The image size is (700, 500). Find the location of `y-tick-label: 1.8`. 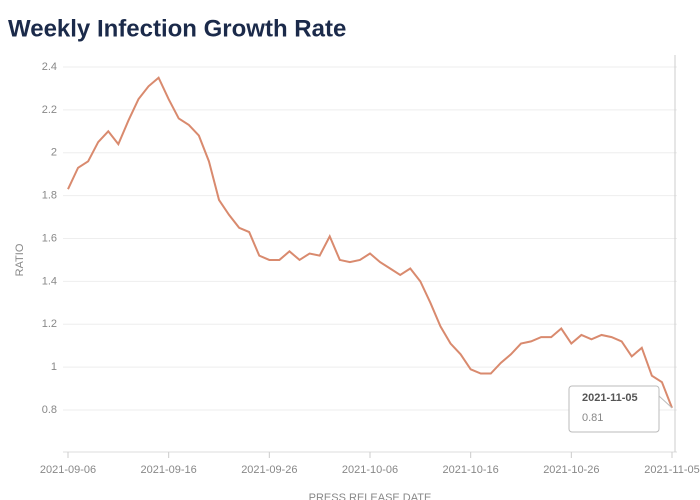

y-tick-label: 1.8 is located at coordinates (49, 196).